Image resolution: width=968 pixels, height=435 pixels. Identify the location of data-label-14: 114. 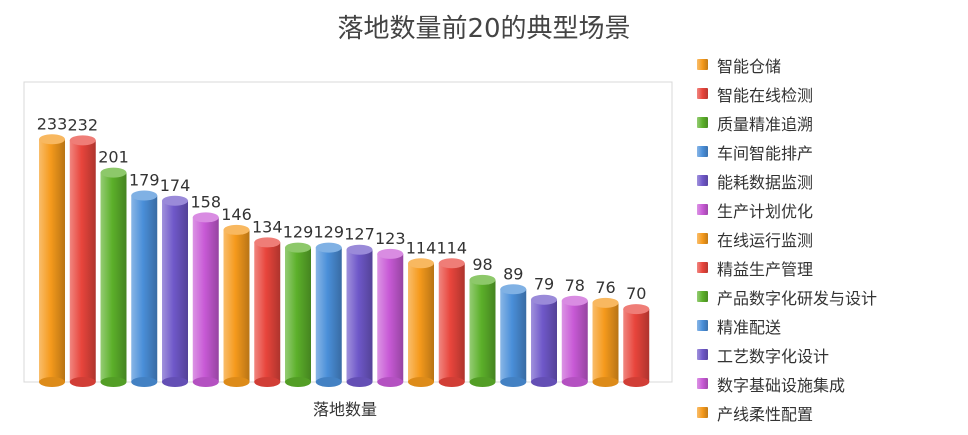
(451, 247).